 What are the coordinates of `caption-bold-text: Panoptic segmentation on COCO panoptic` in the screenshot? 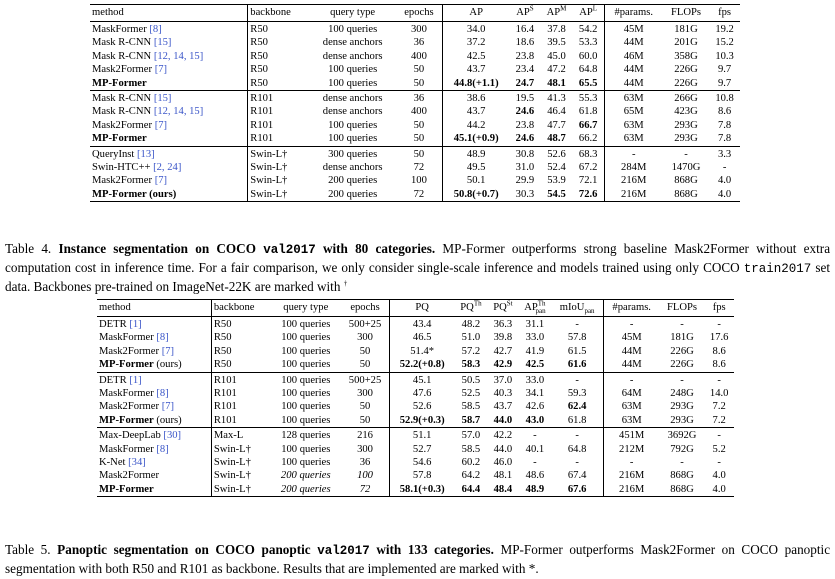 It's located at (184, 549).